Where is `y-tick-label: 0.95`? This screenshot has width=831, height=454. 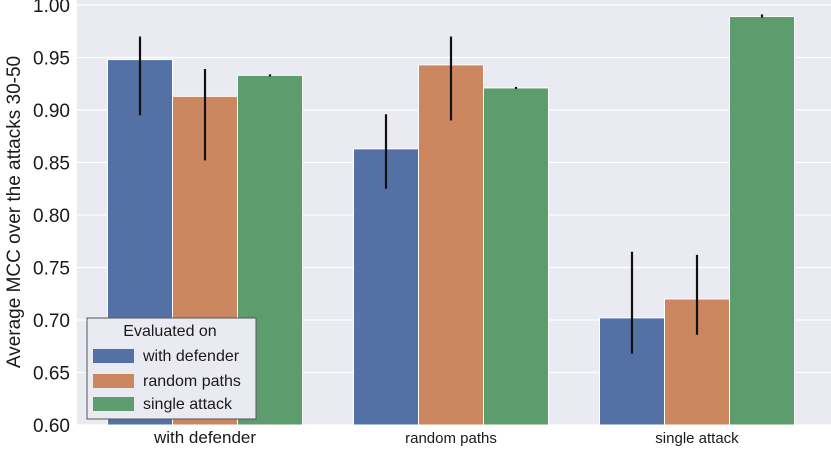 y-tick-label: 0.95 is located at coordinates (51, 59).